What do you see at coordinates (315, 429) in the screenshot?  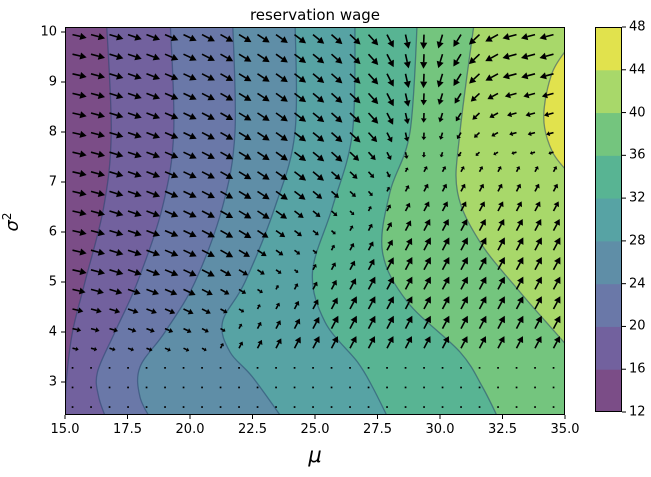 I see `x-tick-label-25.0: 25.0` at bounding box center [315, 429].